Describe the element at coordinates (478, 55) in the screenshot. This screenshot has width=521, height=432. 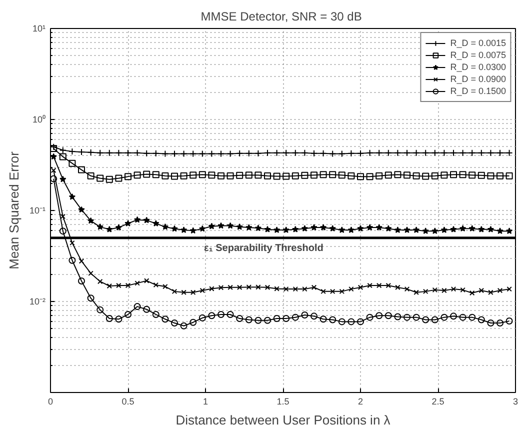
I see `legend-label: R_D = 0.0075` at that location.